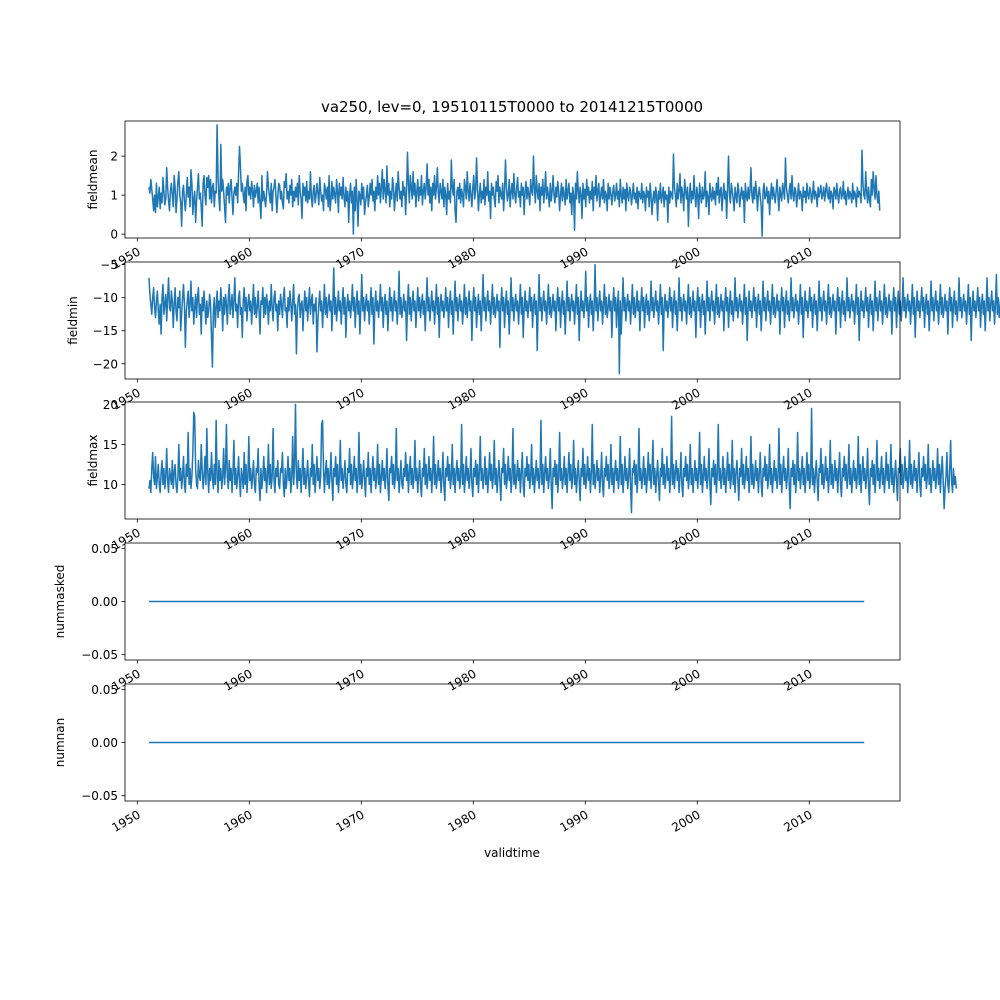 This screenshot has height=1000, width=1000. Describe the element at coordinates (553, 458) in the screenshot. I see `series-line-fieldmax` at that location.